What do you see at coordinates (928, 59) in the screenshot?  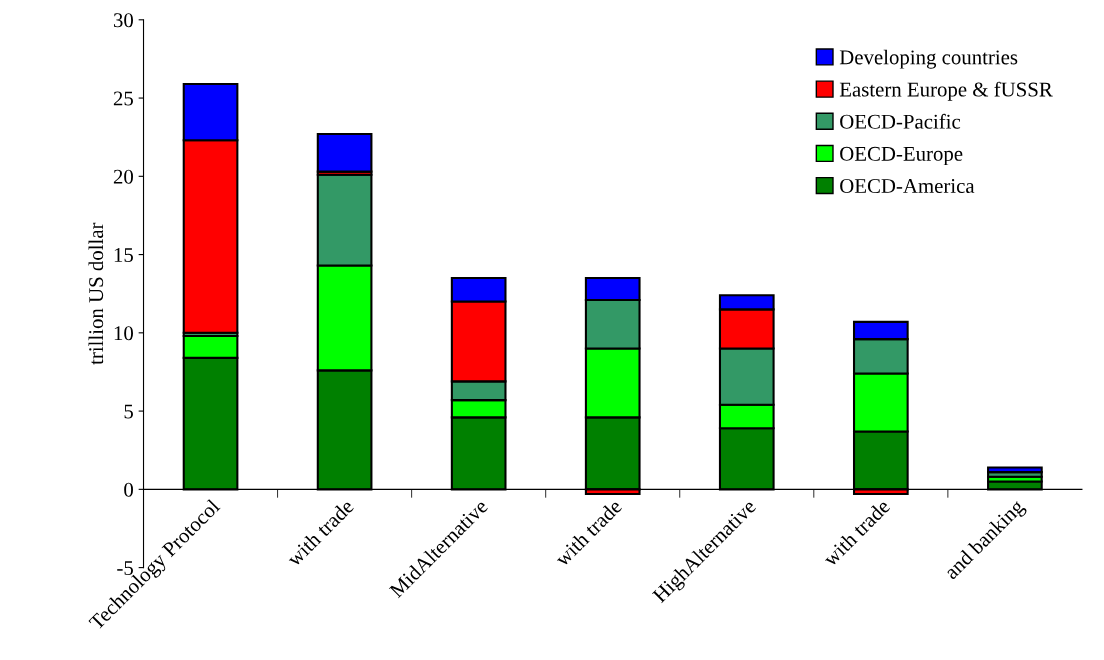 I see `legend-label: Developing countries` at bounding box center [928, 59].